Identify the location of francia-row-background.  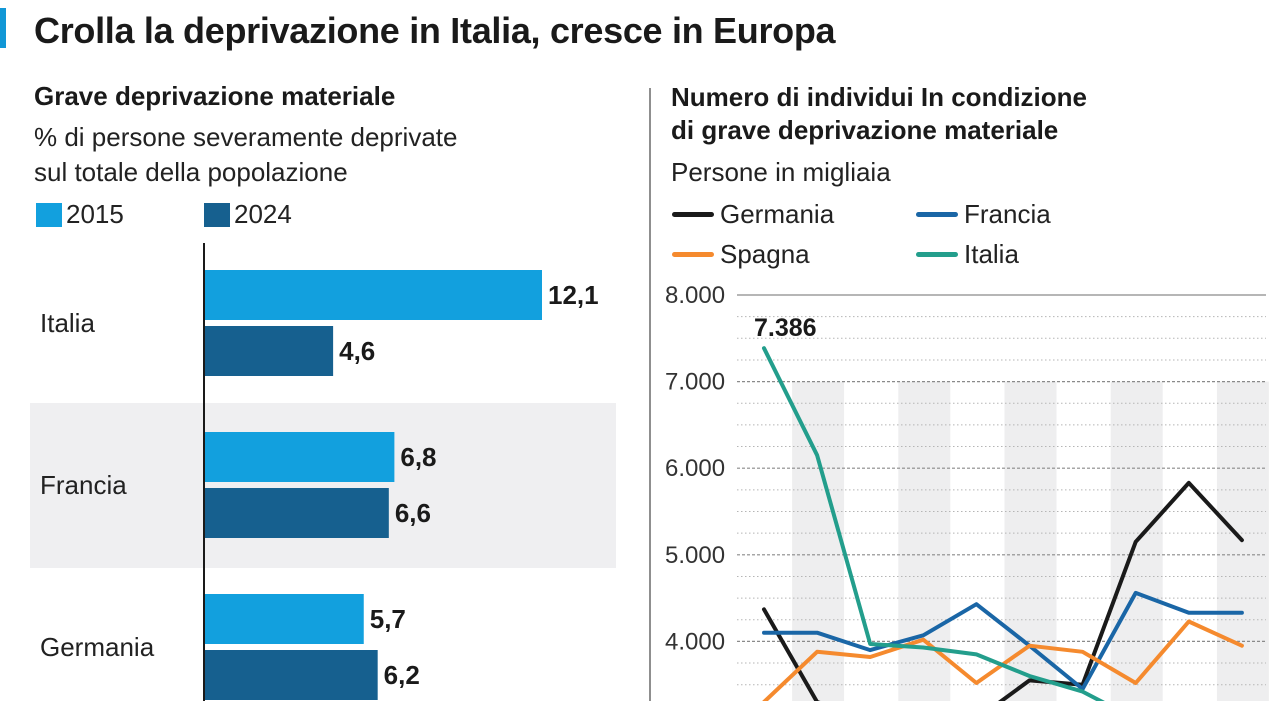
(323, 485).